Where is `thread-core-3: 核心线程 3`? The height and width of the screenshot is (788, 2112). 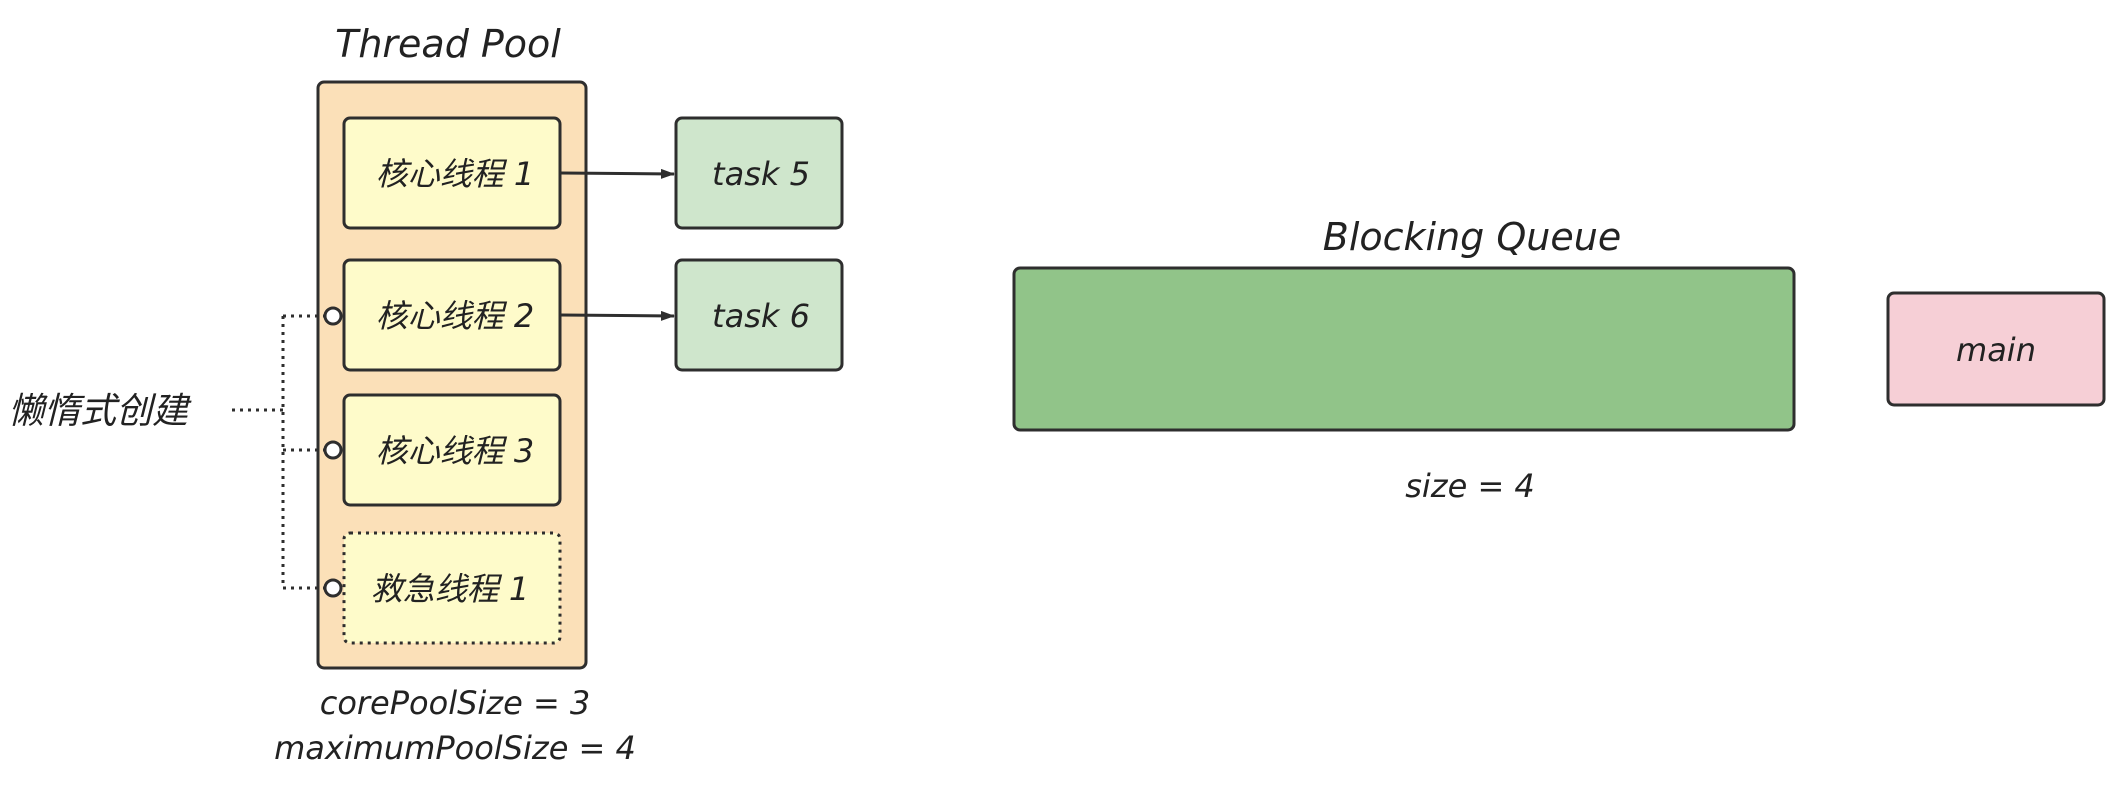
thread-core-3: 核心线程 3 is located at coordinates (452, 450).